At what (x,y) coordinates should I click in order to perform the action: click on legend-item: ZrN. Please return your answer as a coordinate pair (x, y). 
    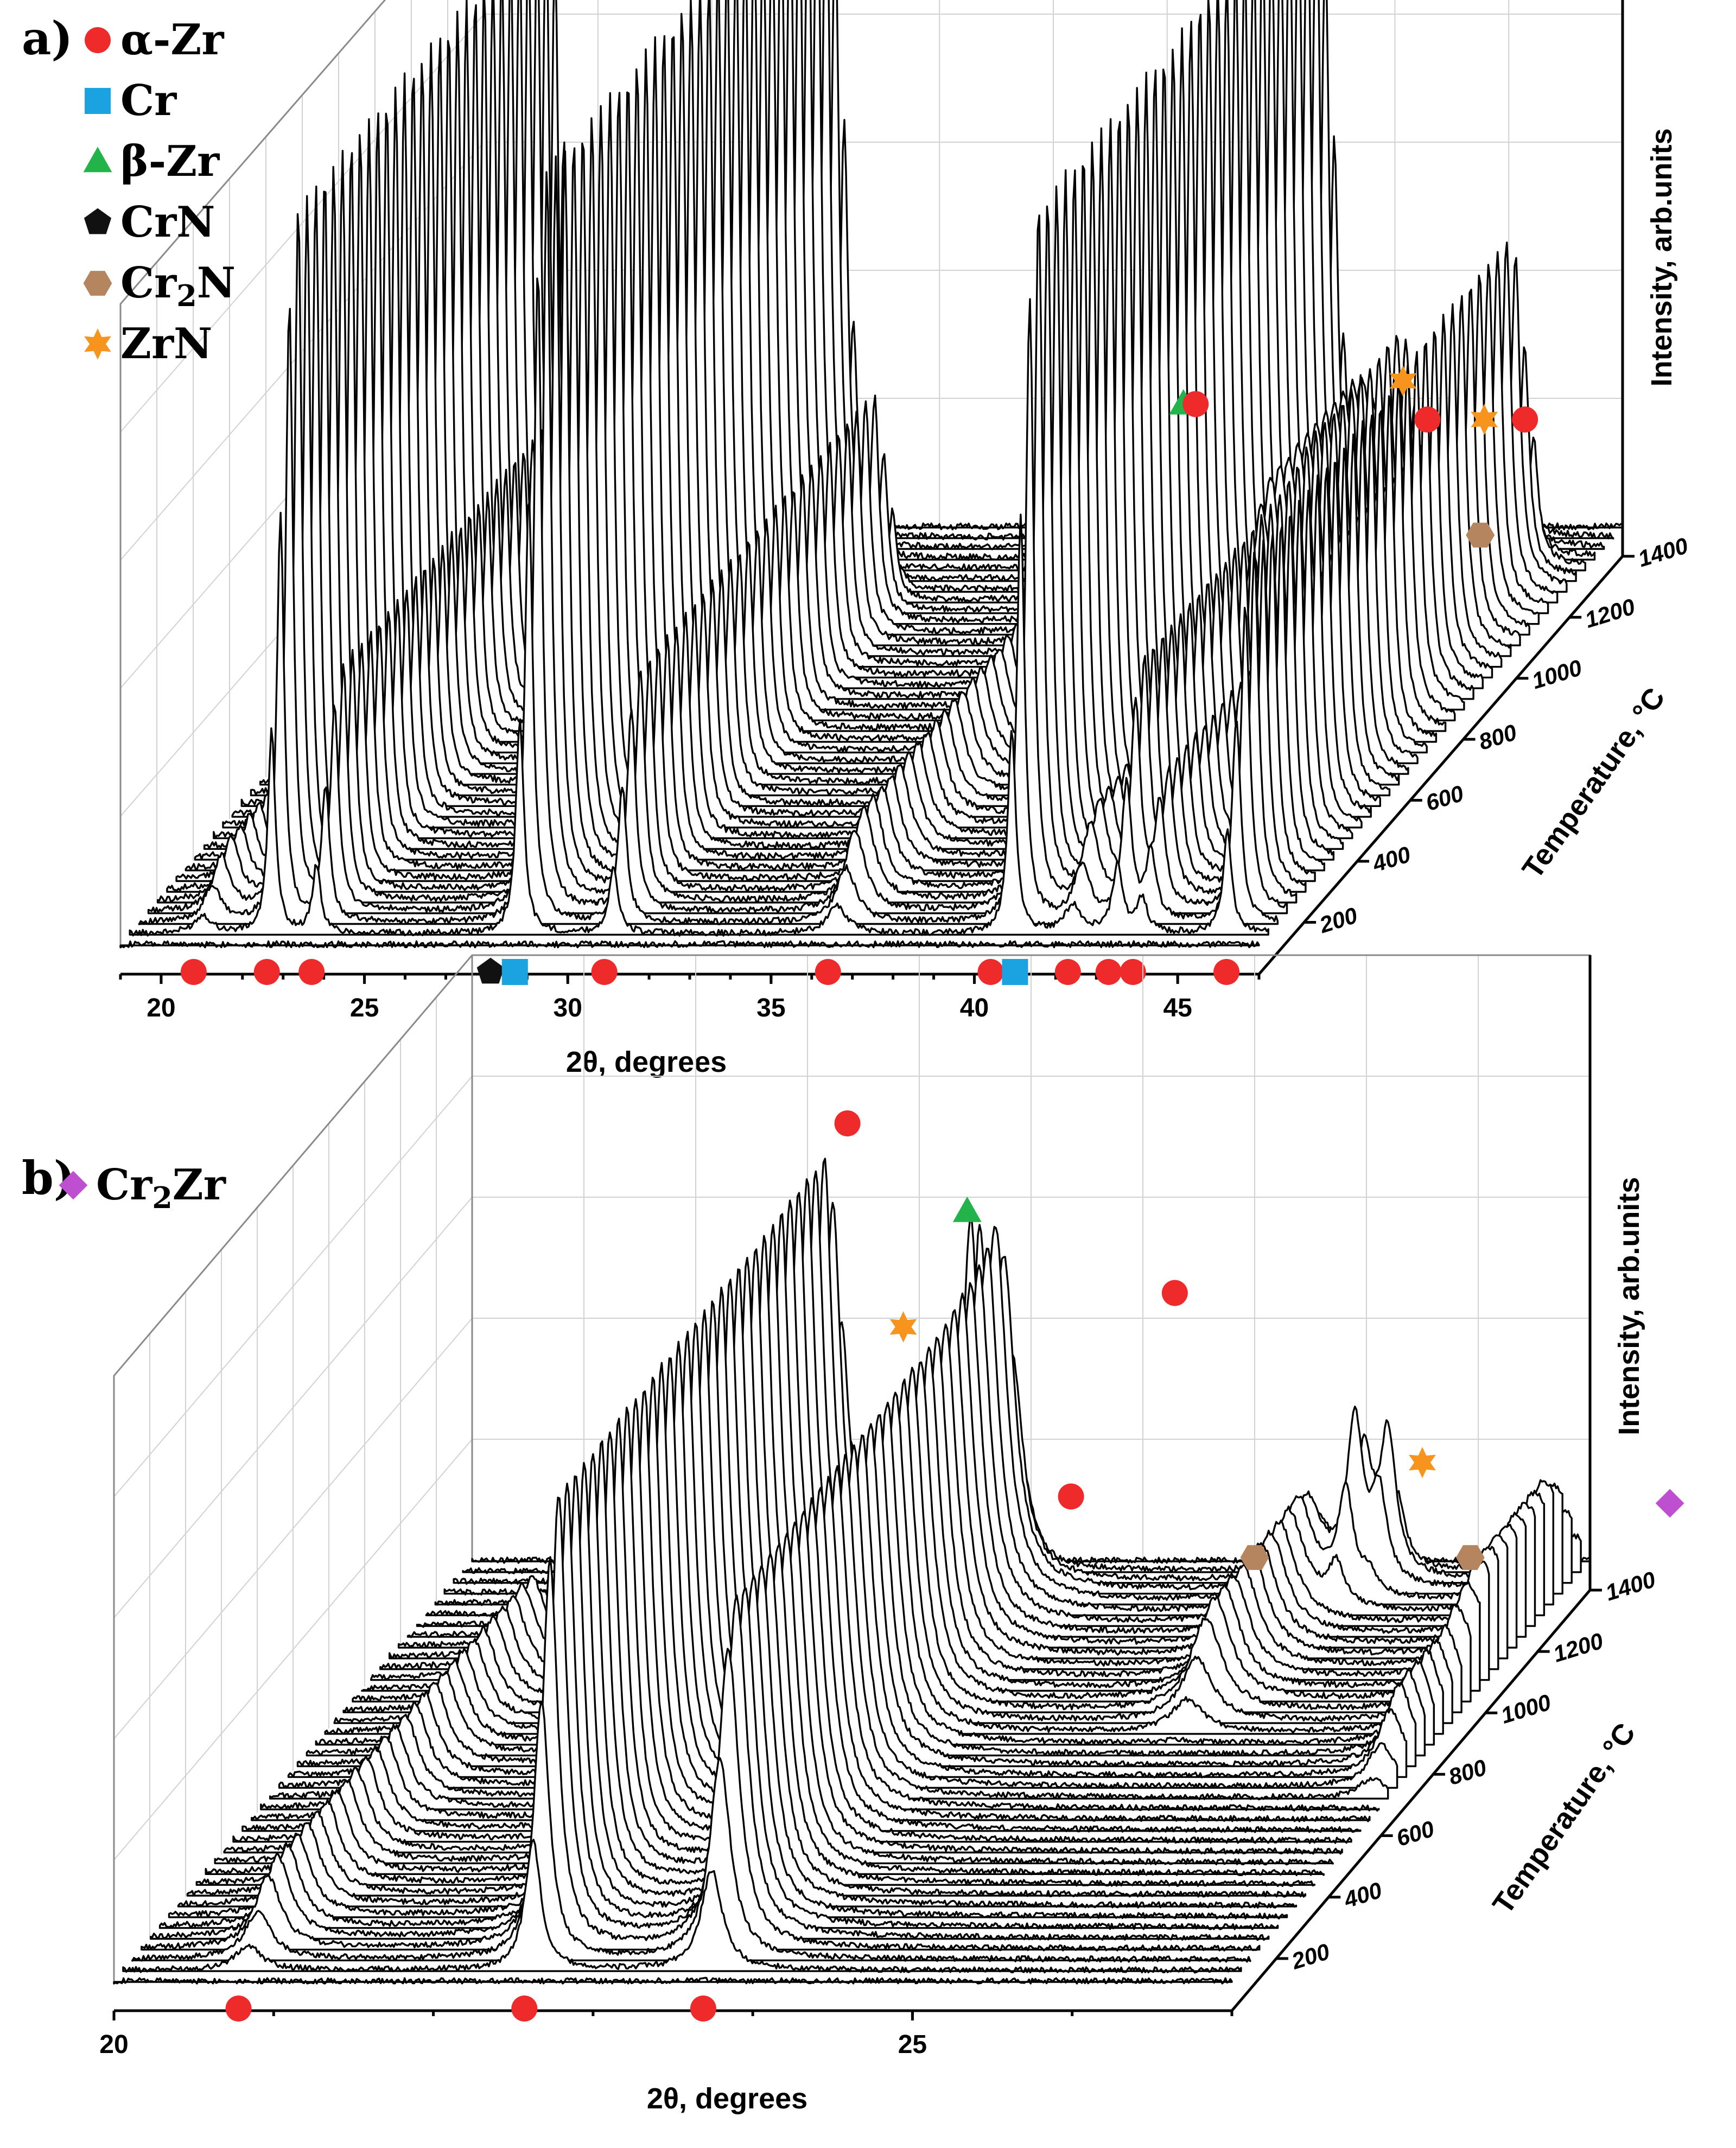
    Looking at the image, I should click on (148, 343).